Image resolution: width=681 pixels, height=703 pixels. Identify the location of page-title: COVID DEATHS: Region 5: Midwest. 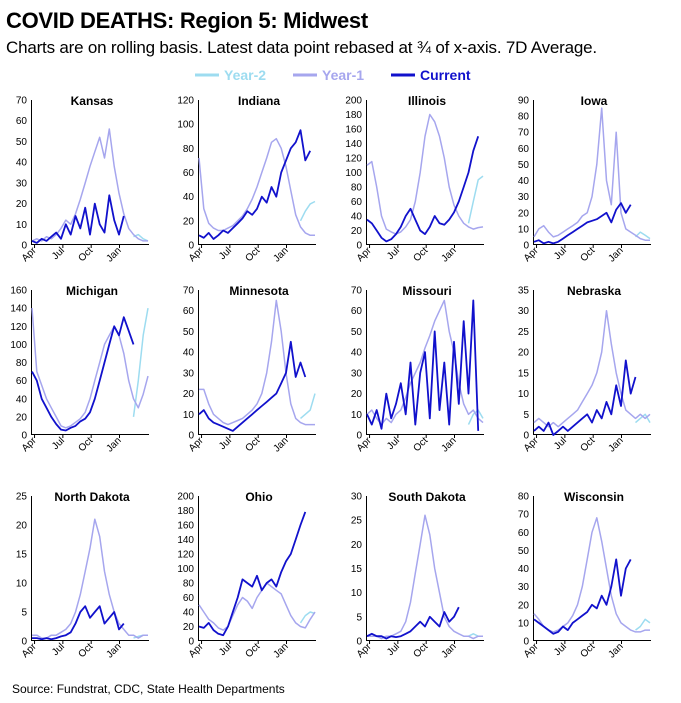
(187, 20).